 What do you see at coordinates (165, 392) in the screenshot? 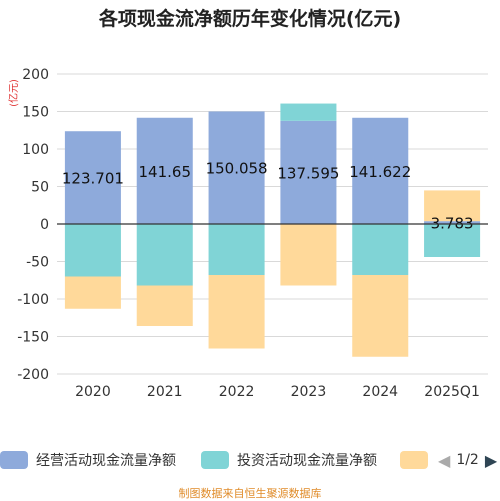
I see `x-tick-label: 2021` at bounding box center [165, 392].